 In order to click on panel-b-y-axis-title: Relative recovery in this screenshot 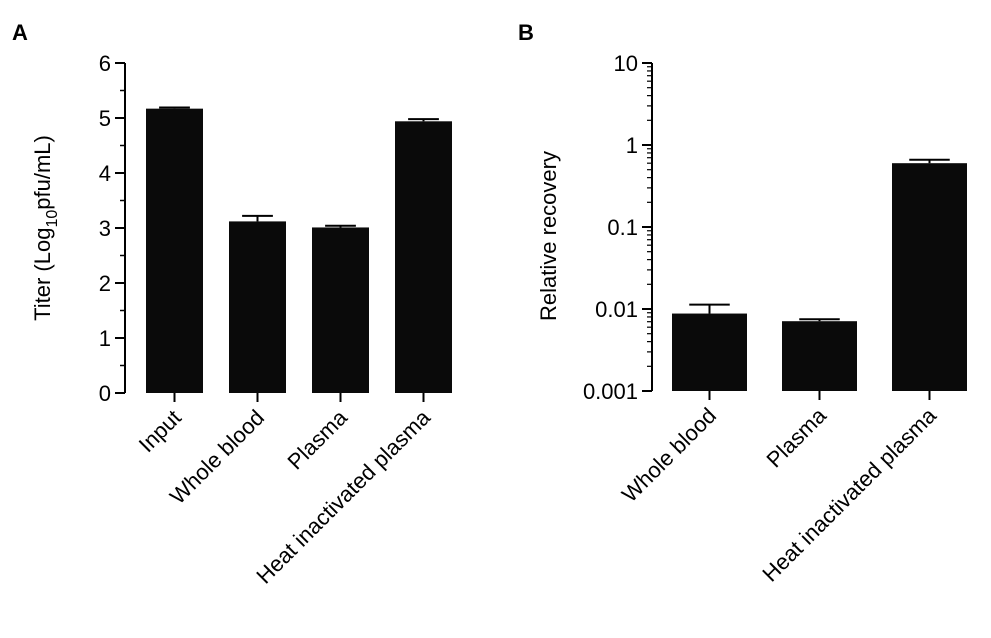, I will do `click(548, 236)`.